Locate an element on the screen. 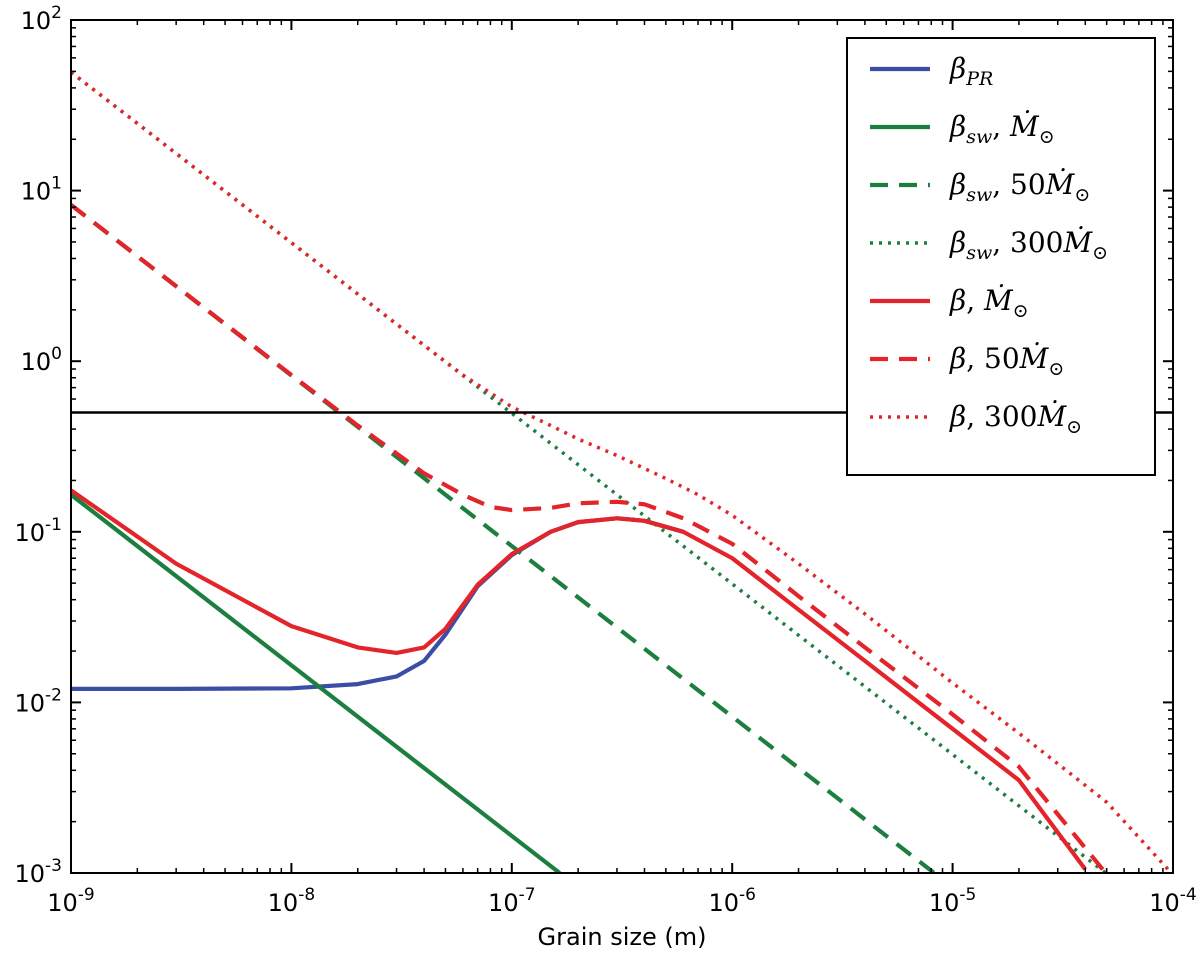 The image size is (1200, 955). legend-label: β, Ṁ⊙ is located at coordinates (989, 303).